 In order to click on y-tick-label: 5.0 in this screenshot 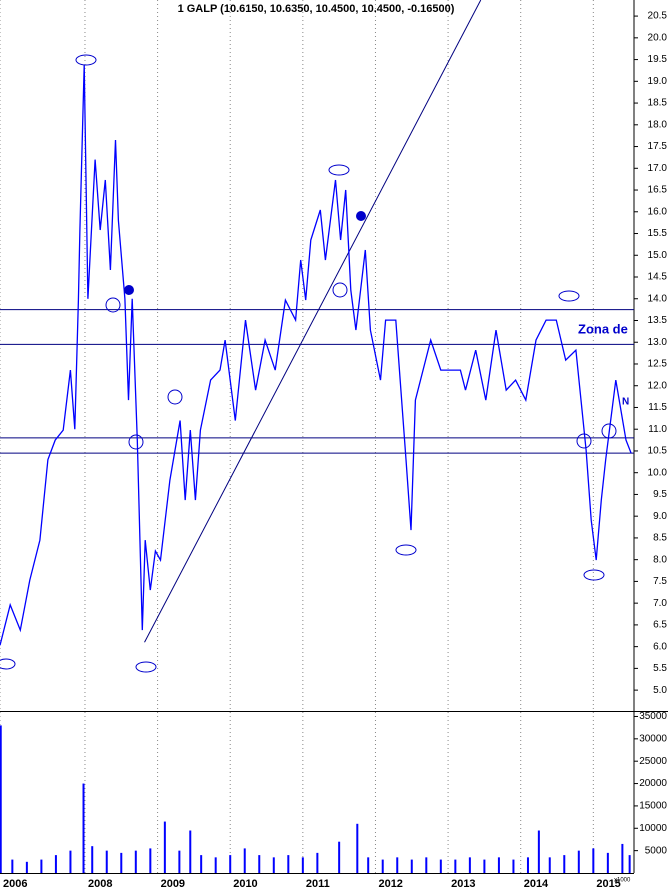, I will do `click(660, 690)`.